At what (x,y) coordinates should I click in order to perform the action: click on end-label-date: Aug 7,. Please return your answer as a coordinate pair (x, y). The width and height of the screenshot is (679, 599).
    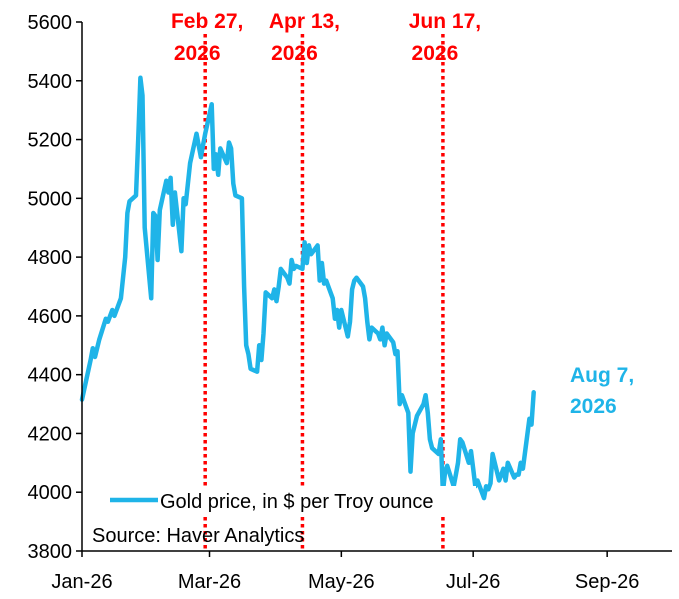
    Looking at the image, I should click on (602, 375).